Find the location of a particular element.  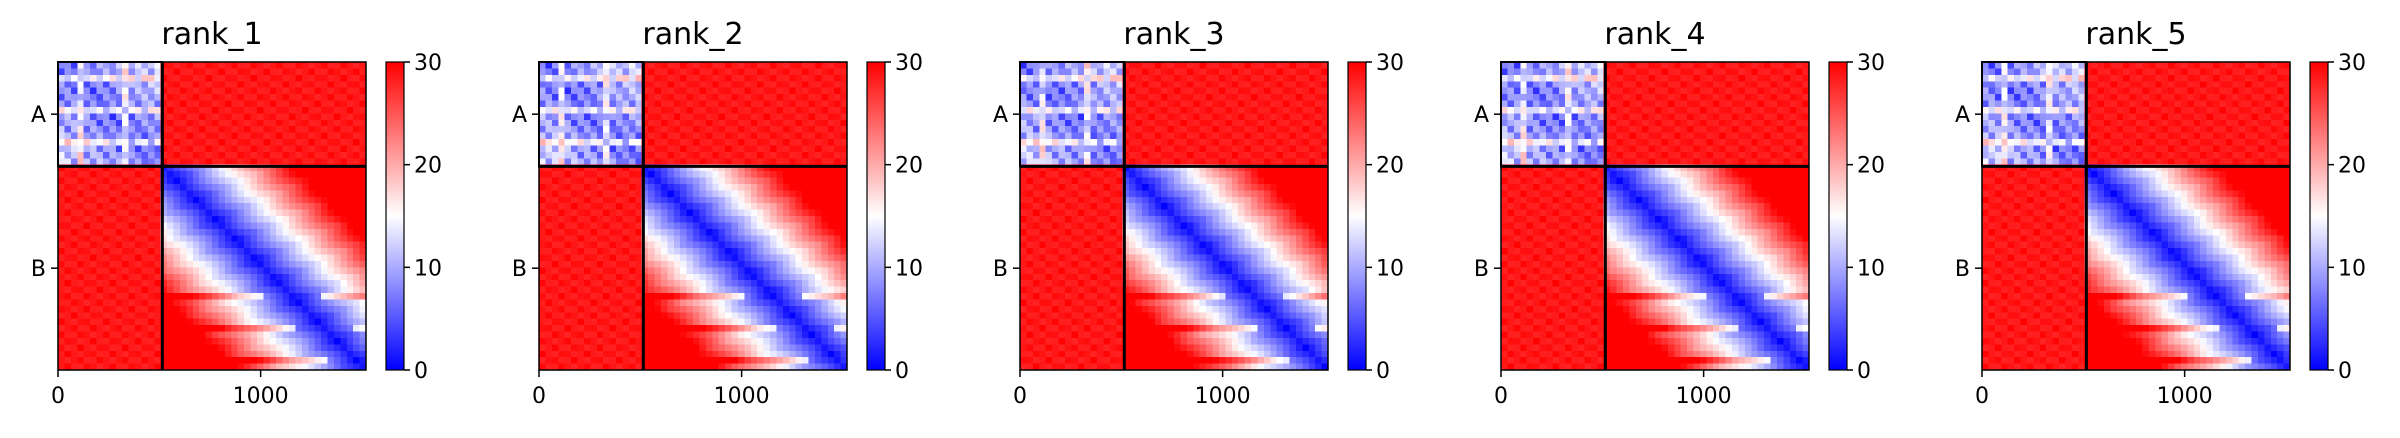

chart-title: rank_3 is located at coordinates (1173, 34).